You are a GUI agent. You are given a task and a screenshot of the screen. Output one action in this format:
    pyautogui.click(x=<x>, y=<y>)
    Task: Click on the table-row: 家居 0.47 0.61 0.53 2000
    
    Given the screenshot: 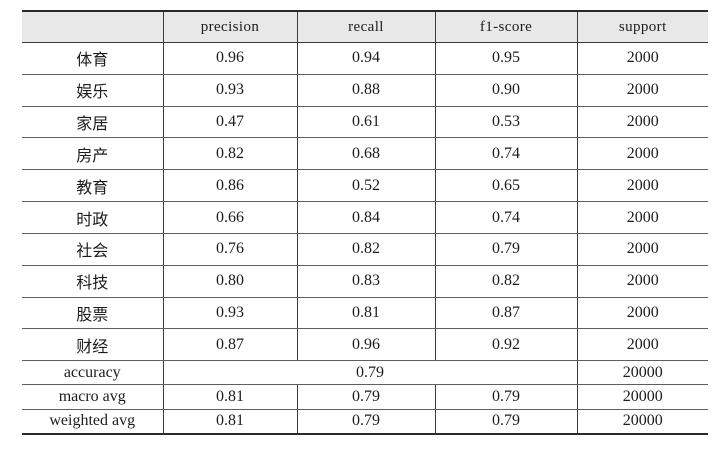 What is the action you would take?
    pyautogui.click(x=365, y=122)
    